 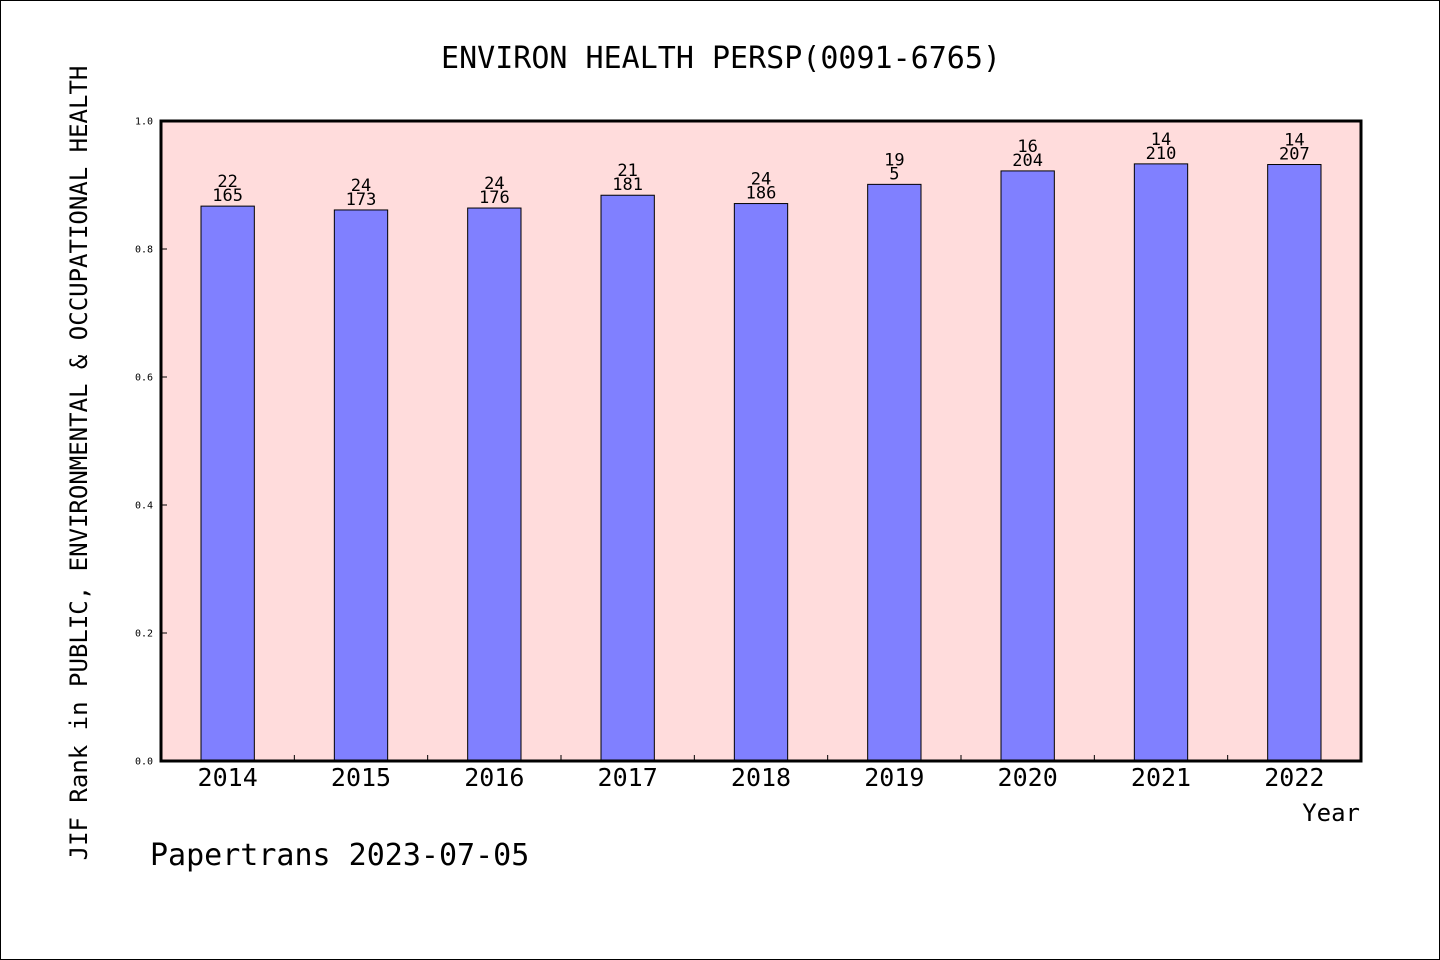 What do you see at coordinates (1161, 462) in the screenshot?
I see `bar-2021` at bounding box center [1161, 462].